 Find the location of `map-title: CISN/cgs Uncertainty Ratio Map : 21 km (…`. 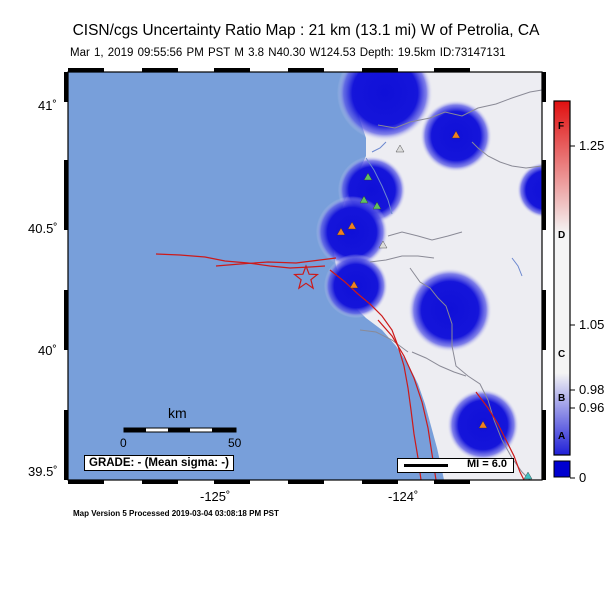

map-title: CISN/cgs Uncertainty Ratio Map : 21 km (… is located at coordinates (306, 30).